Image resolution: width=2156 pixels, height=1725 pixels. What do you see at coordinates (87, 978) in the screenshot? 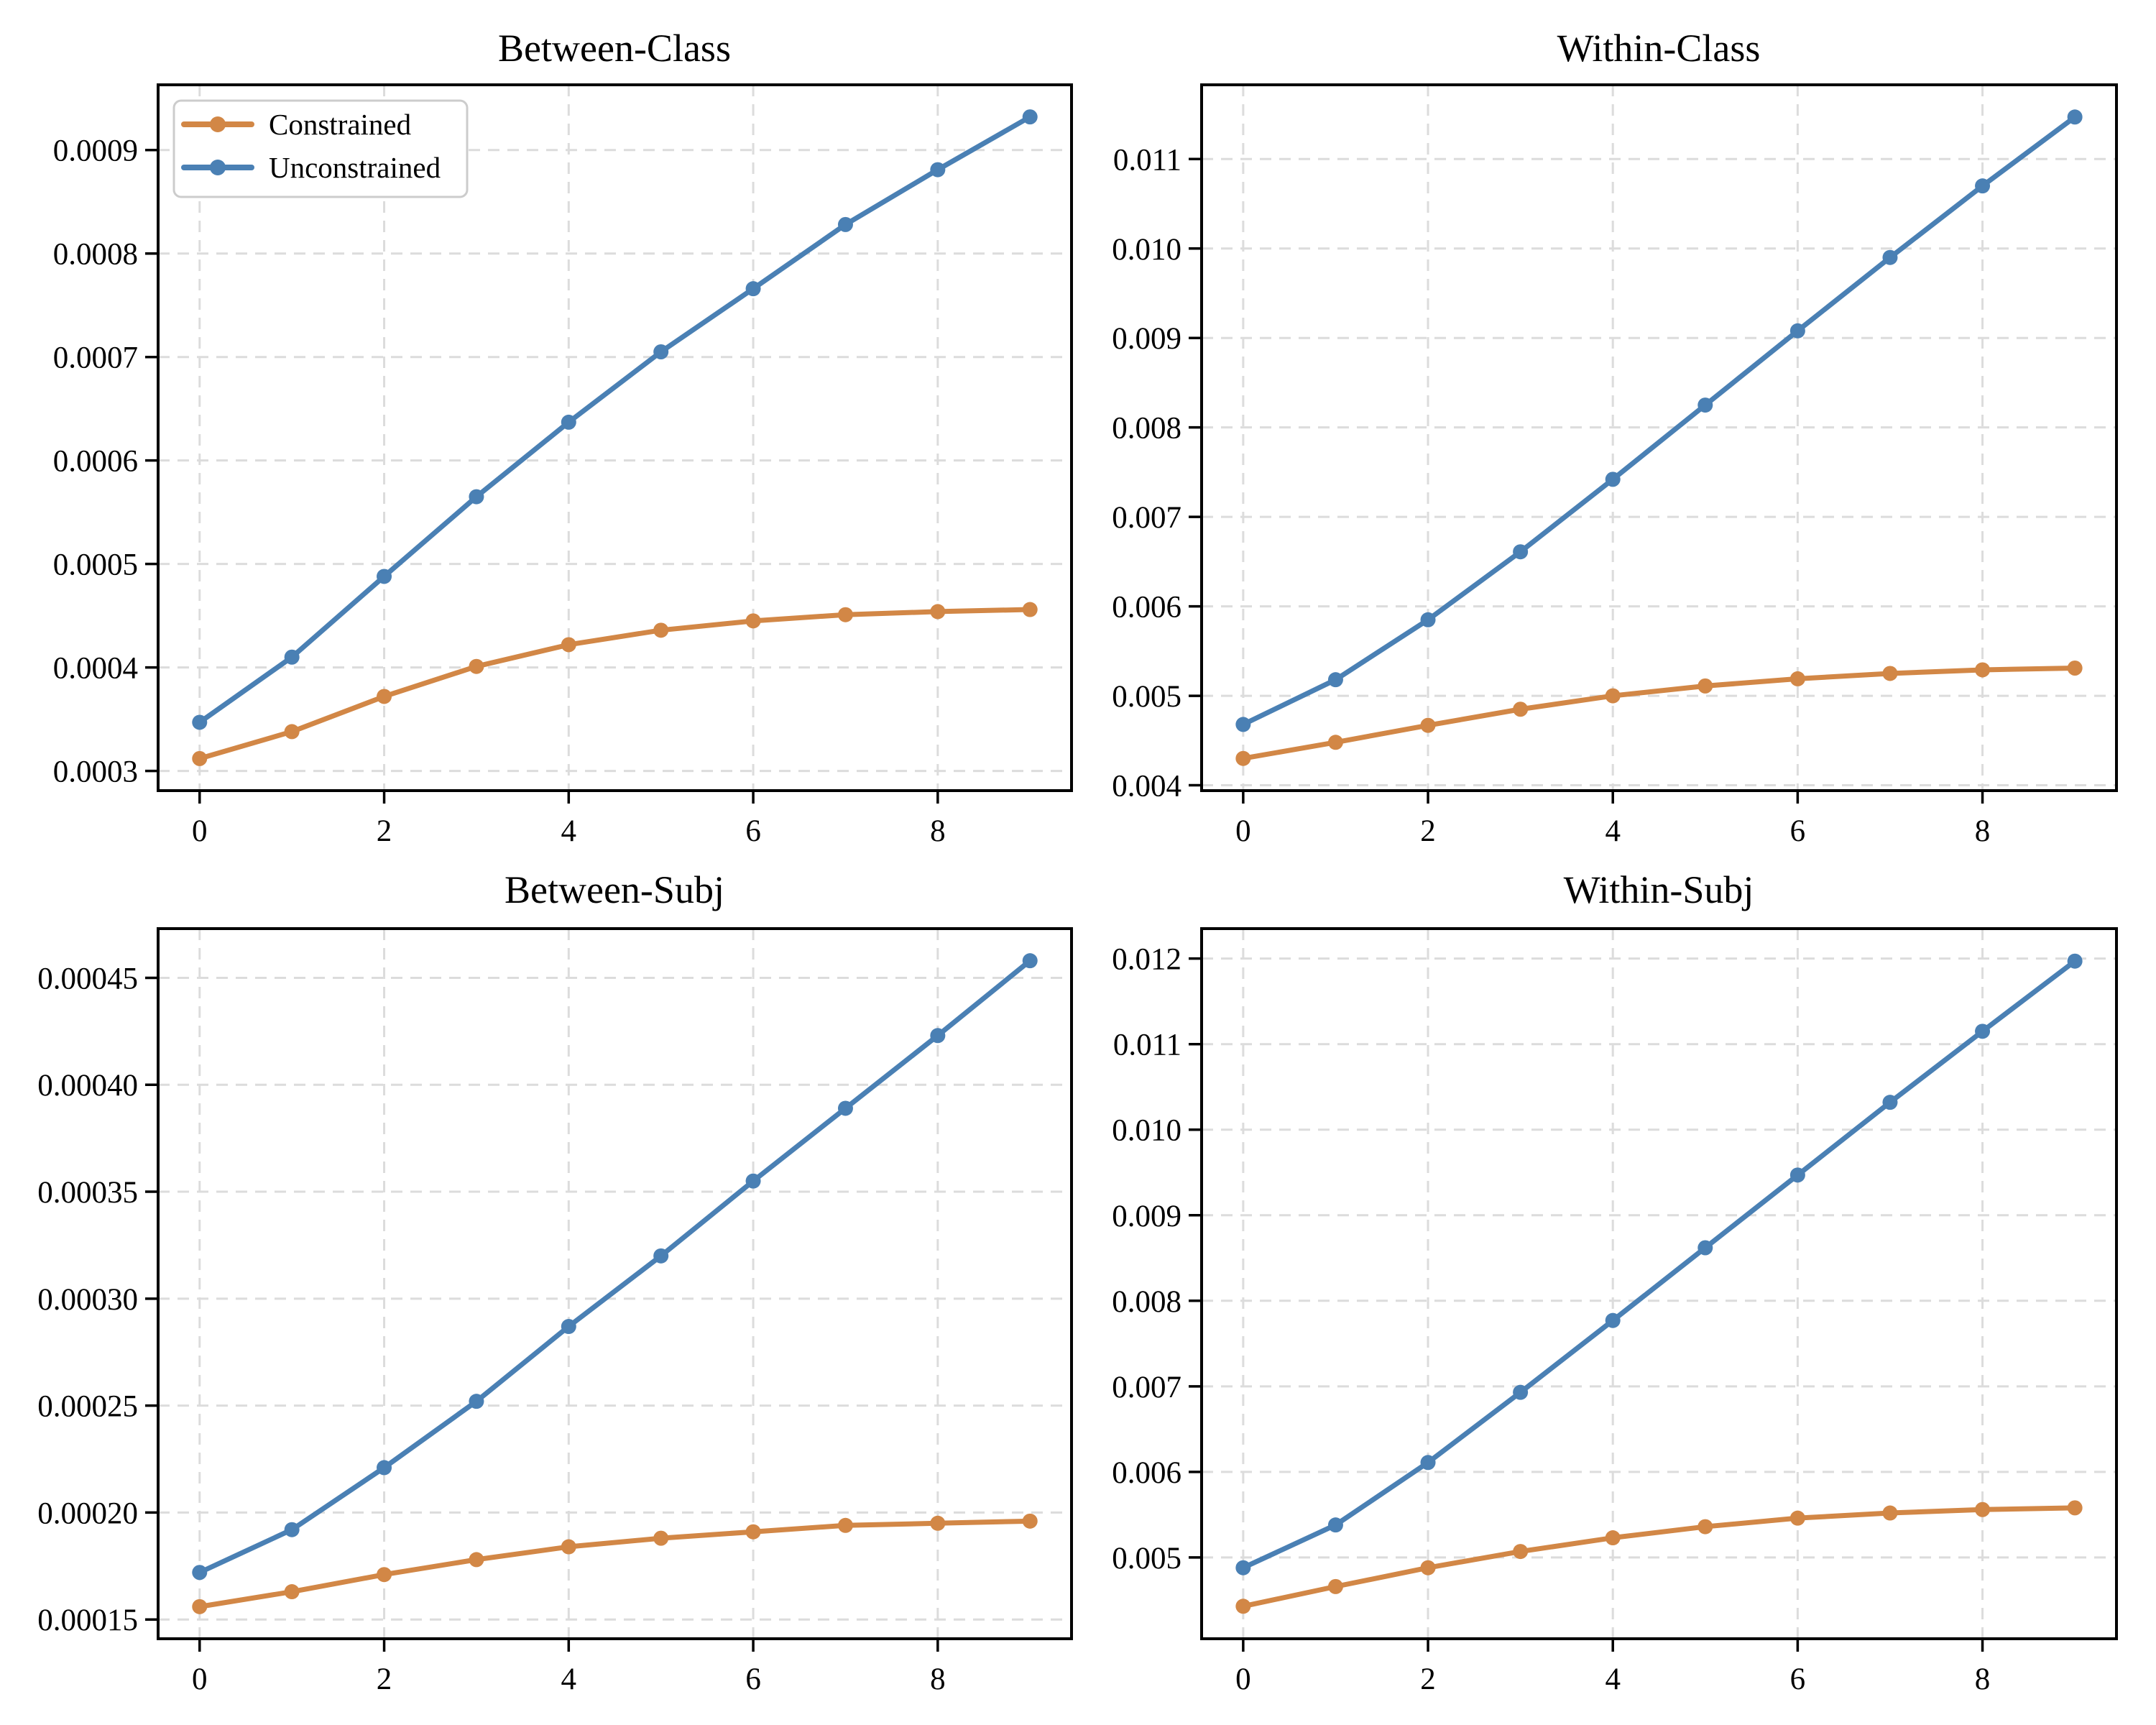
I see `y-tick-label: 0.00045` at bounding box center [87, 978].